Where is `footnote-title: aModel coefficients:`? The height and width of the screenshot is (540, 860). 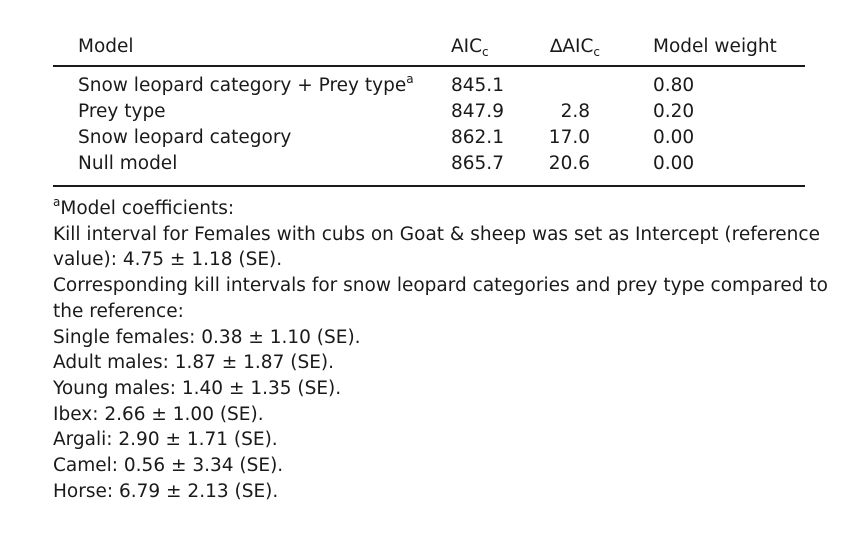 footnote-title: aModel coefficients: is located at coordinates (144, 207).